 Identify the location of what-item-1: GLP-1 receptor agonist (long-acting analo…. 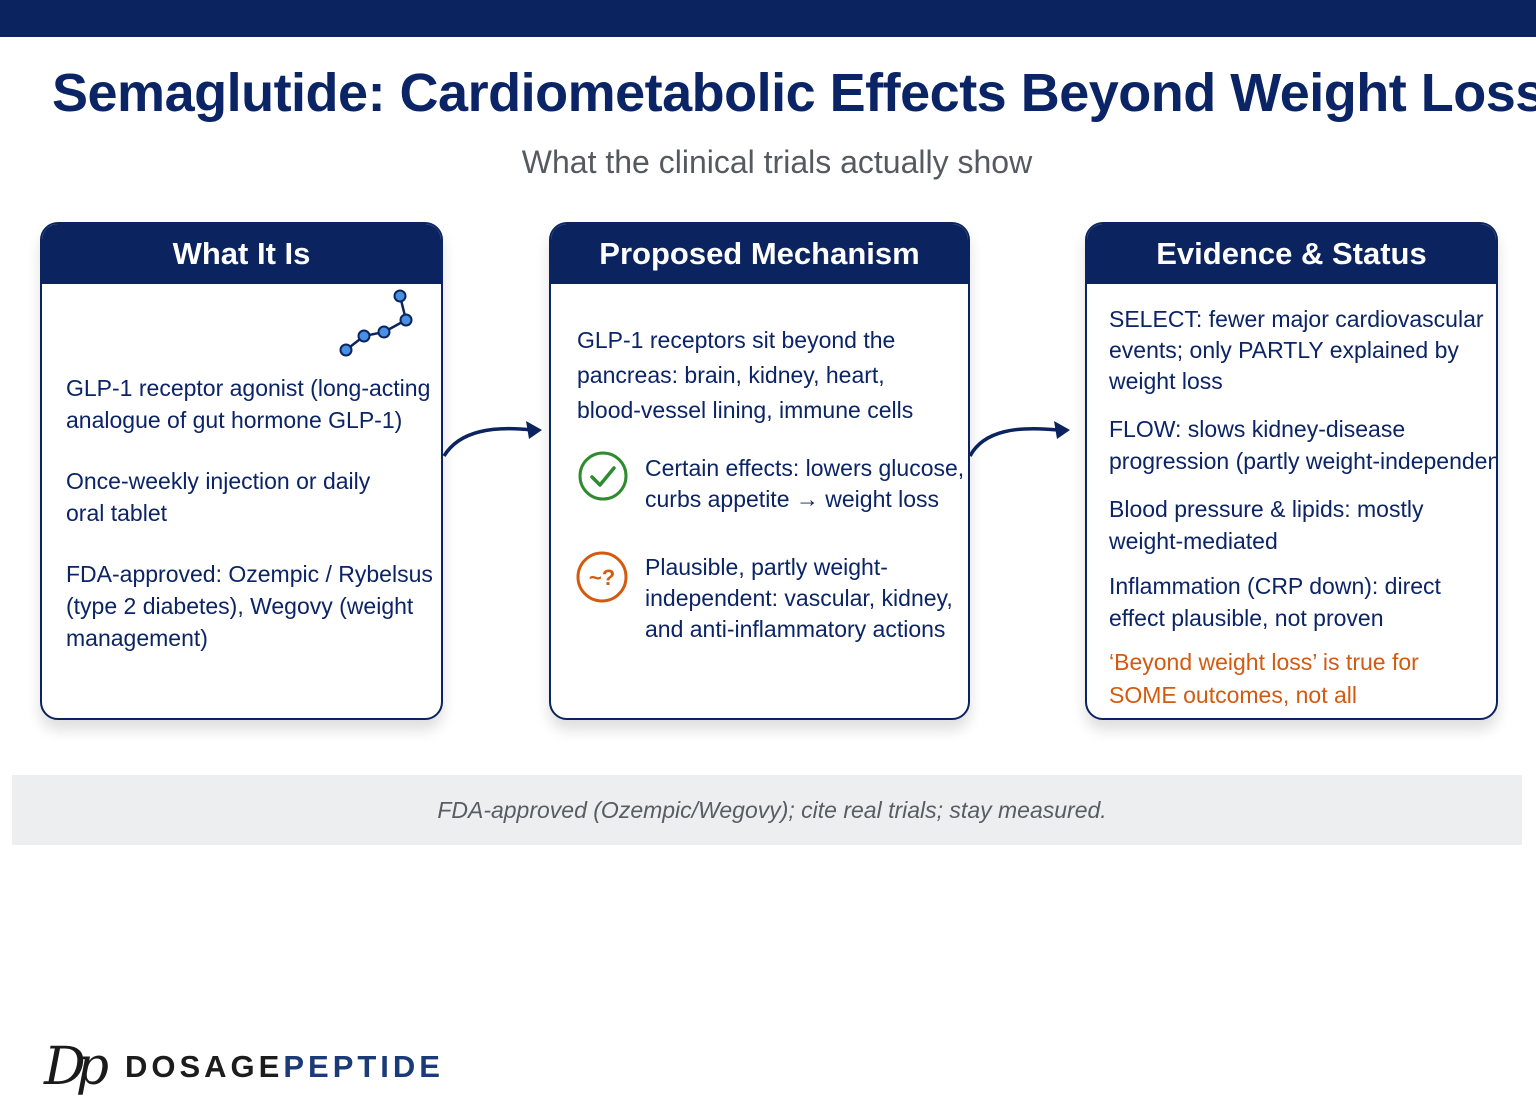
(248, 404).